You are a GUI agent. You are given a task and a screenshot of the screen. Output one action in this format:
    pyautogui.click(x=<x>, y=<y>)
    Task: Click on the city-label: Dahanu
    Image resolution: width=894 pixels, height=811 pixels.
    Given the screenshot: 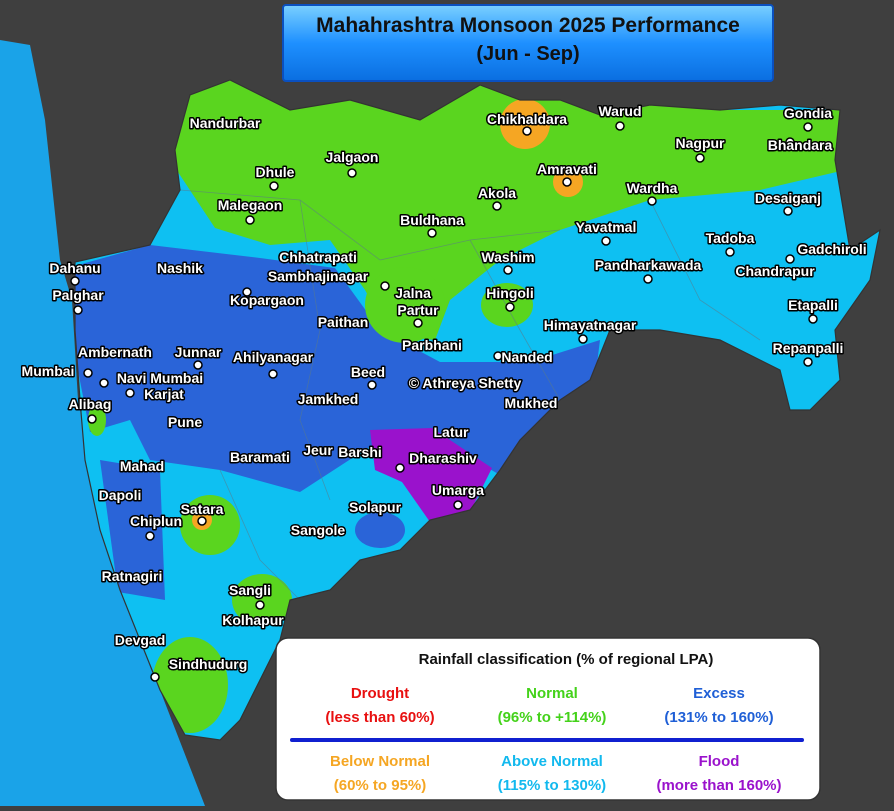 What is the action you would take?
    pyautogui.click(x=74, y=268)
    